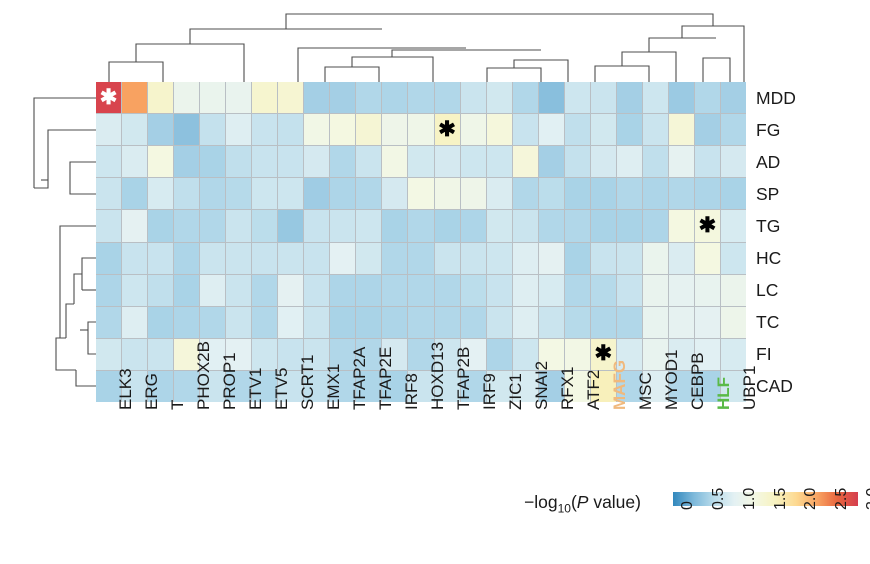 This screenshot has width=870, height=564. What do you see at coordinates (281, 388) in the screenshot?
I see `column-label-etv5: ETV5` at bounding box center [281, 388].